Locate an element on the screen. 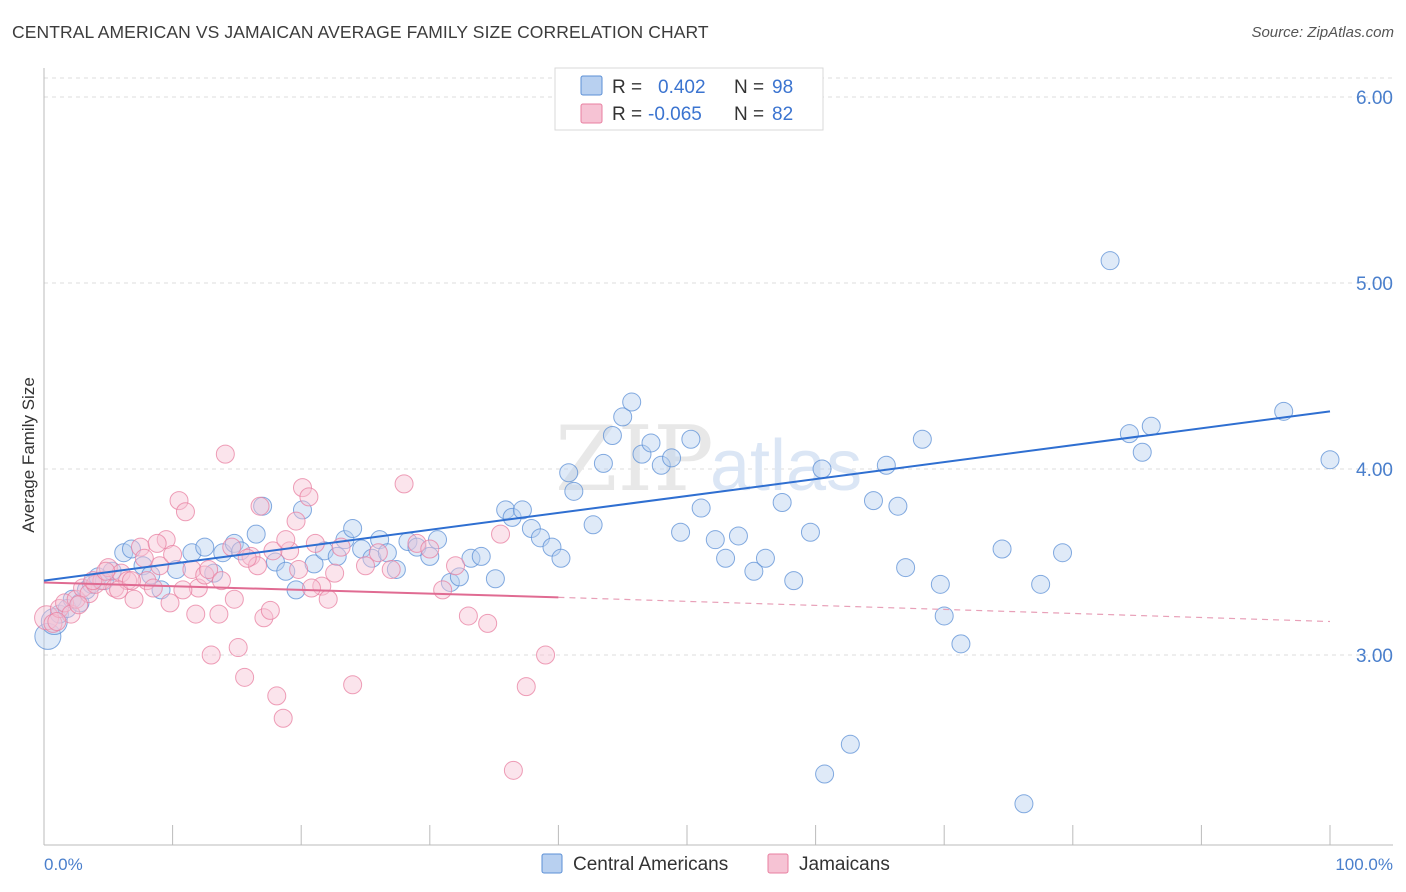 This screenshot has height=892, width=1406. y-tick-label: 4.00 is located at coordinates (1374, 470).